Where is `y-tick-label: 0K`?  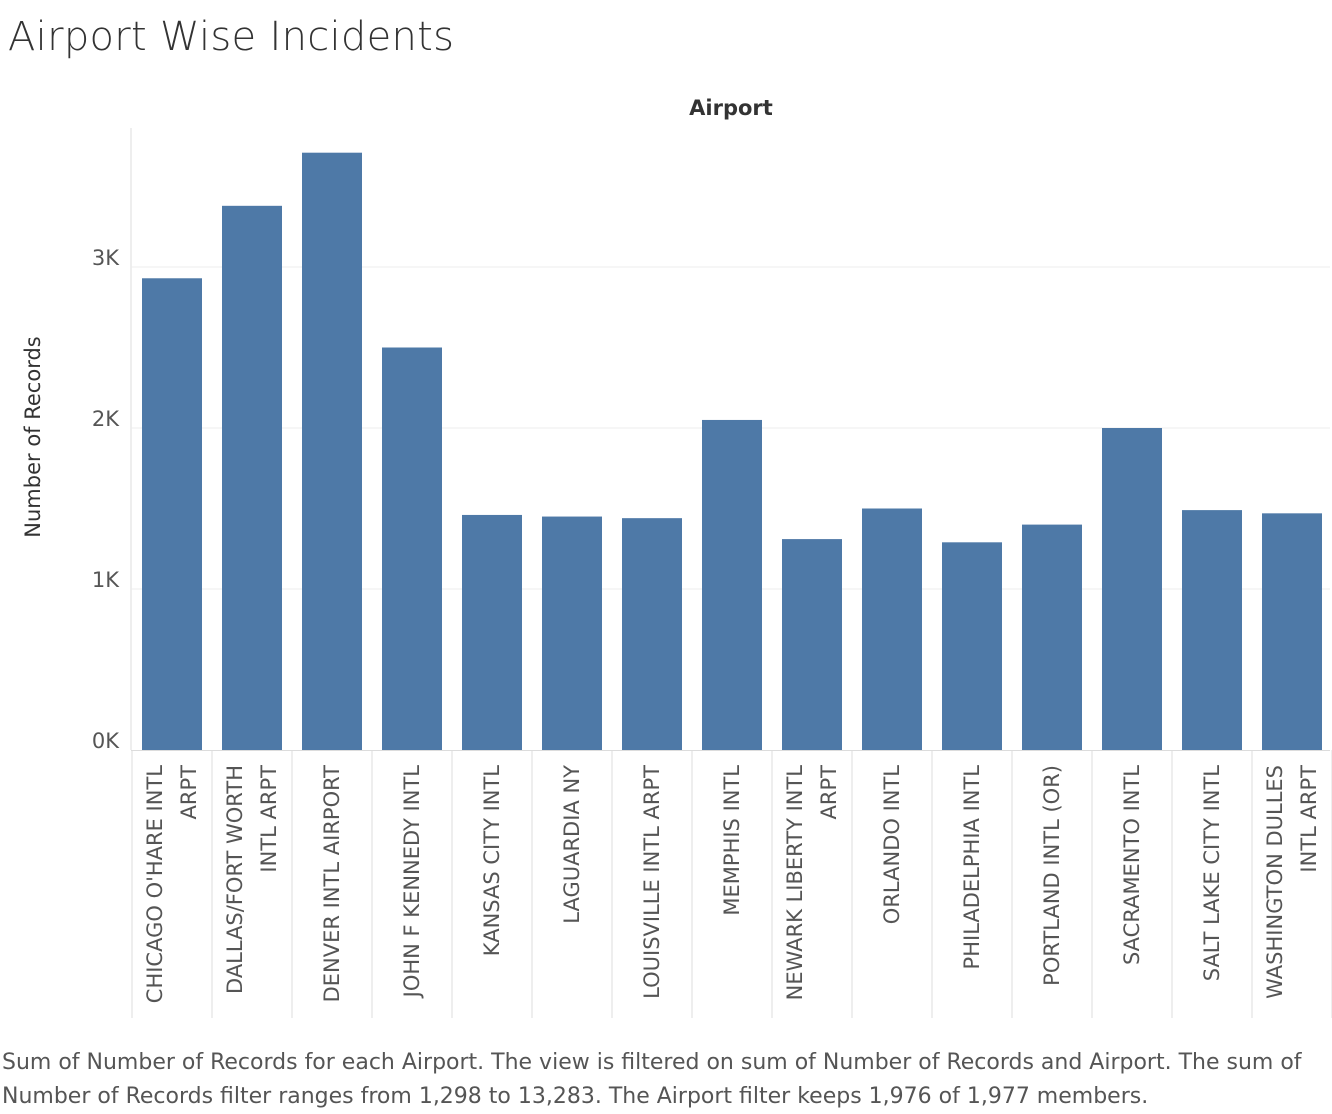 y-tick-label: 0K is located at coordinates (106, 741).